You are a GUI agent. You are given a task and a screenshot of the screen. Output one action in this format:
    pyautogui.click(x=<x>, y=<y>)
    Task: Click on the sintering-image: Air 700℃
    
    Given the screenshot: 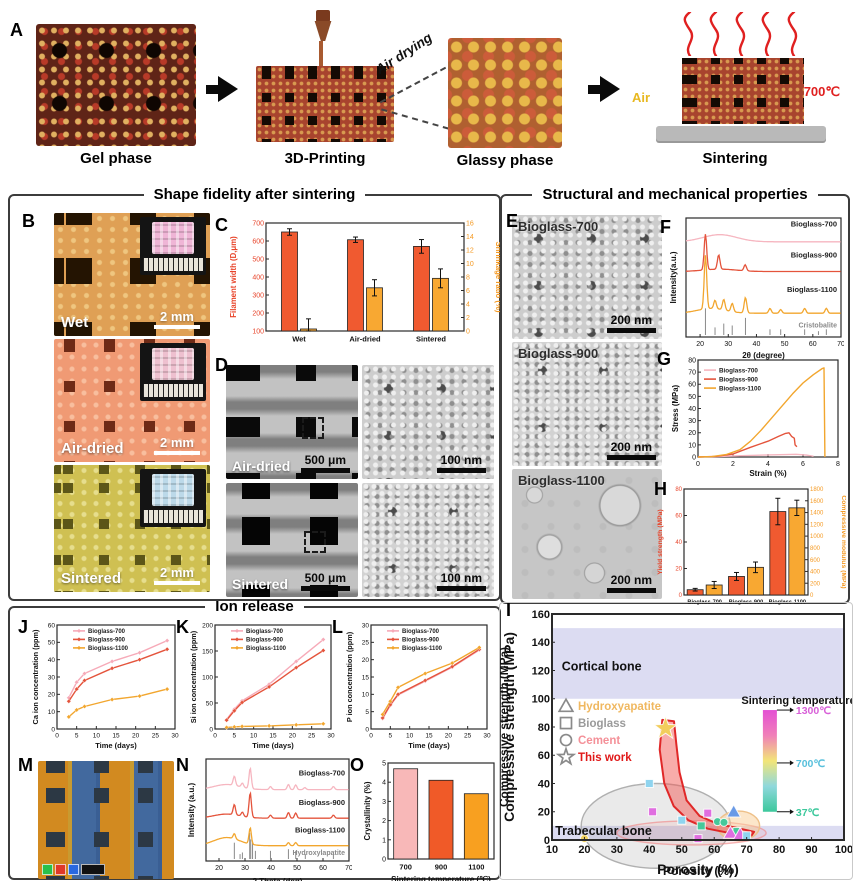 What is the action you would take?
    pyautogui.click(x=735, y=80)
    